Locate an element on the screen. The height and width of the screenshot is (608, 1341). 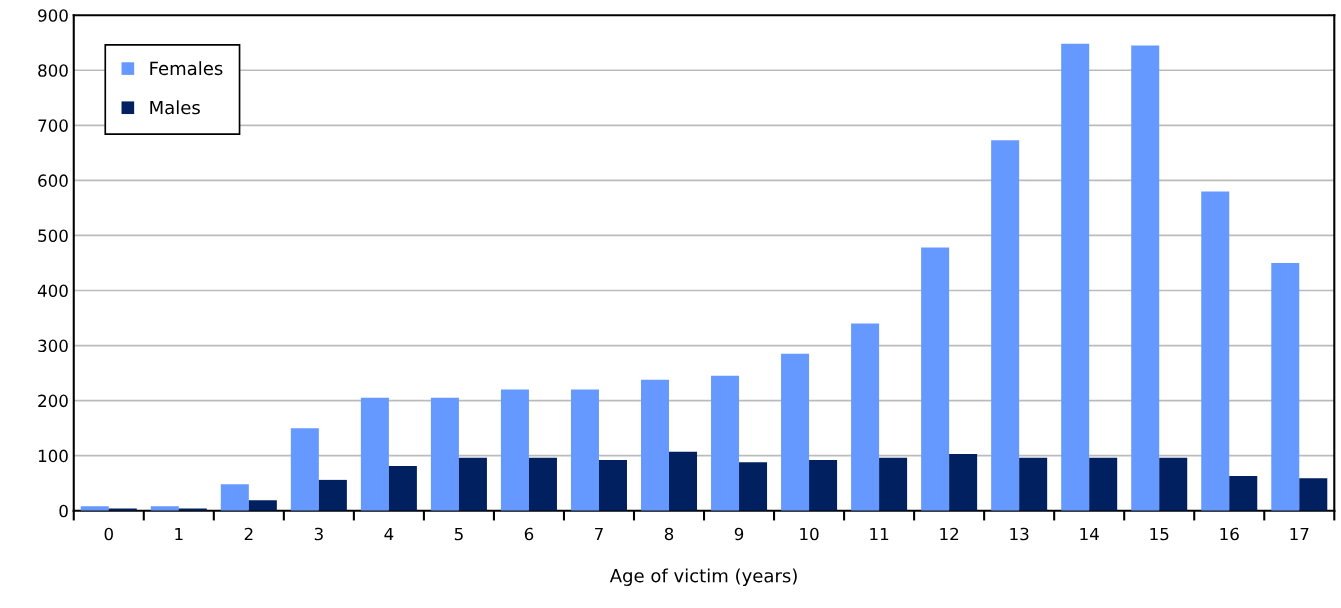
x-tick-label: 17 is located at coordinates (1299, 534).